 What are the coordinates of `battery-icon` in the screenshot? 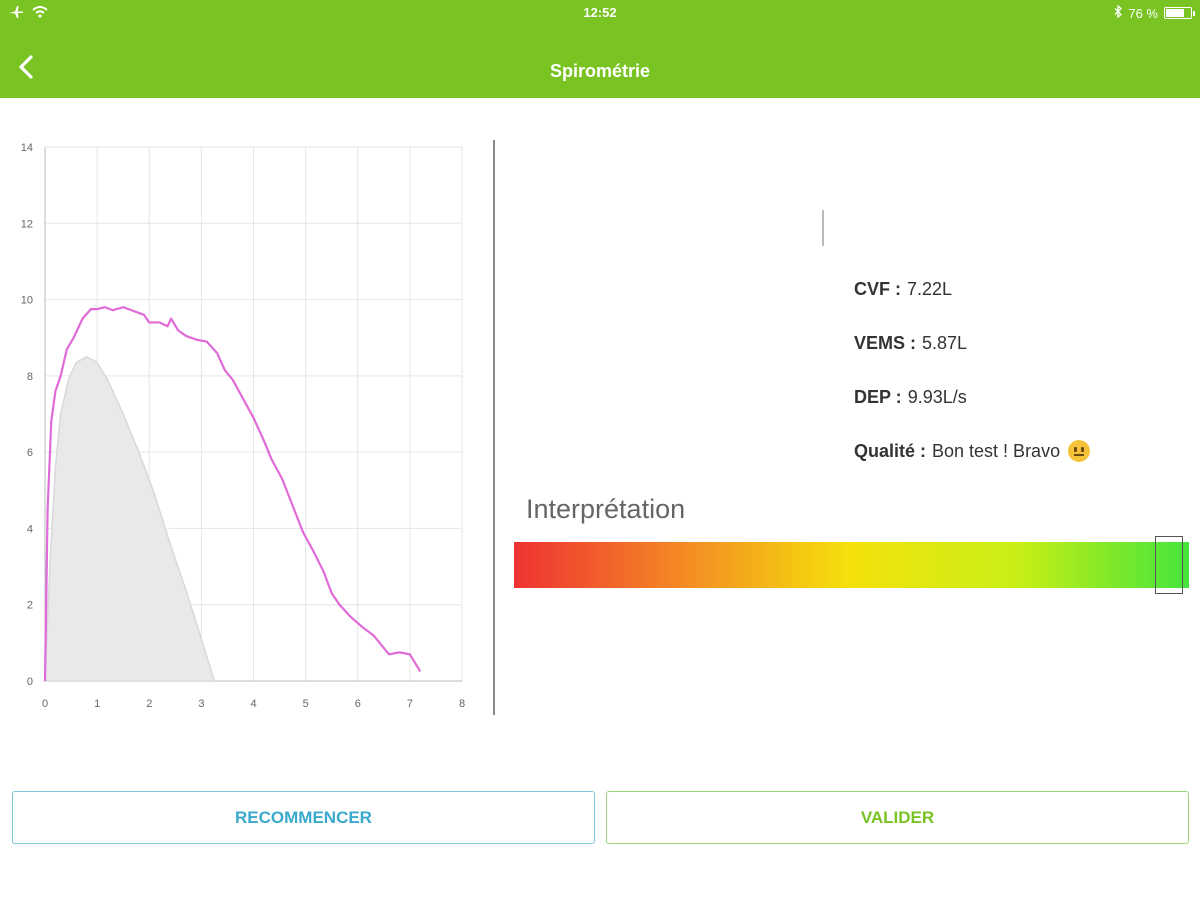 It's located at (1179, 13).